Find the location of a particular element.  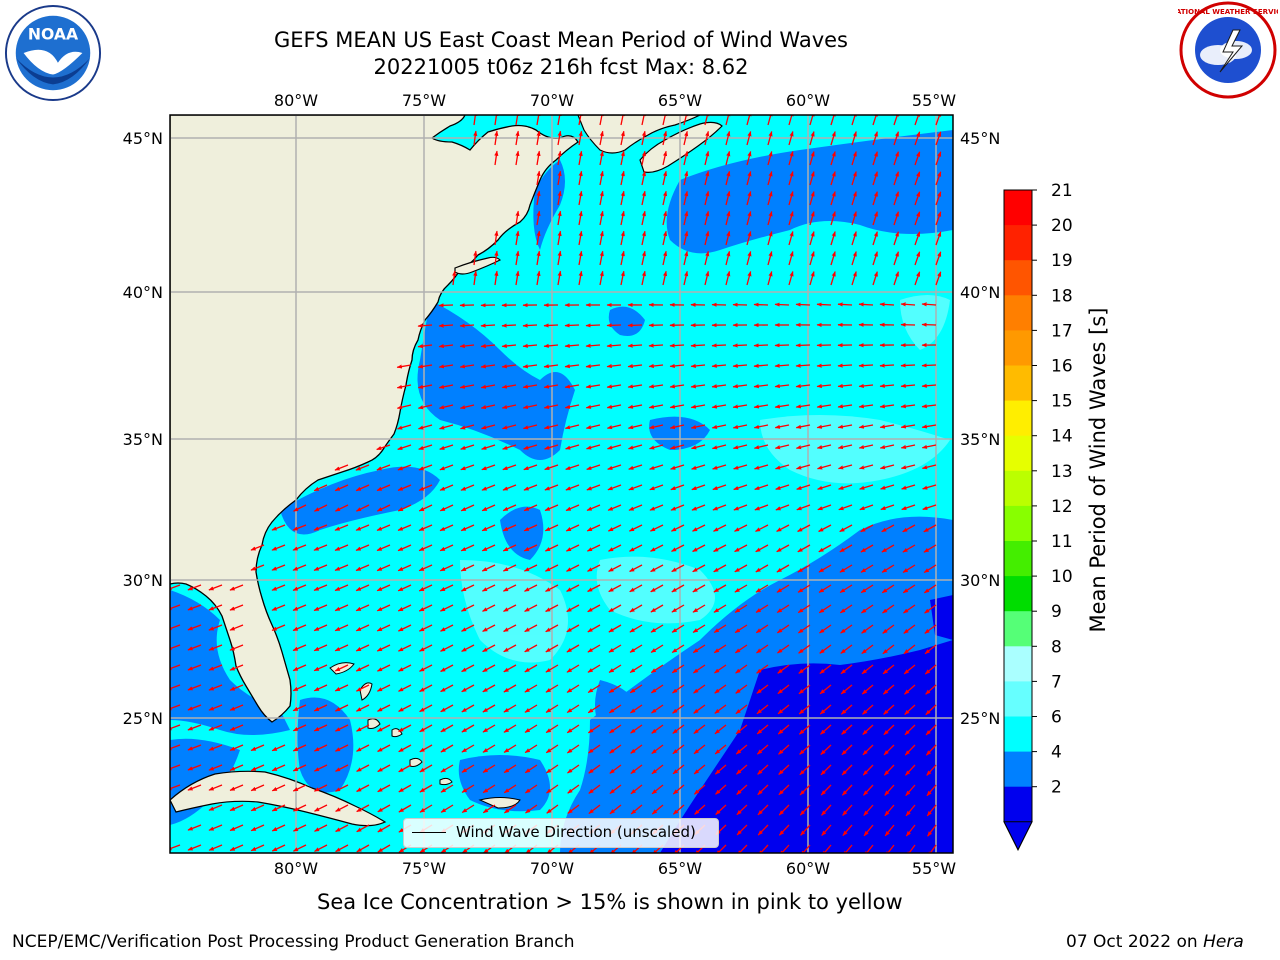

land-long-island is located at coordinates (478, 265).